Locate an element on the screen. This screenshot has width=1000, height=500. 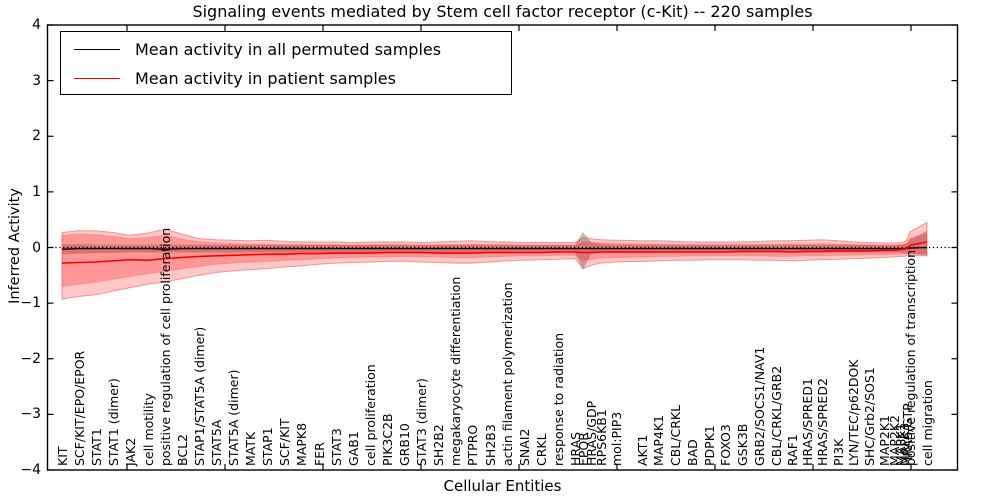
x-tick-label: MAP4K1 is located at coordinates (658, 440).